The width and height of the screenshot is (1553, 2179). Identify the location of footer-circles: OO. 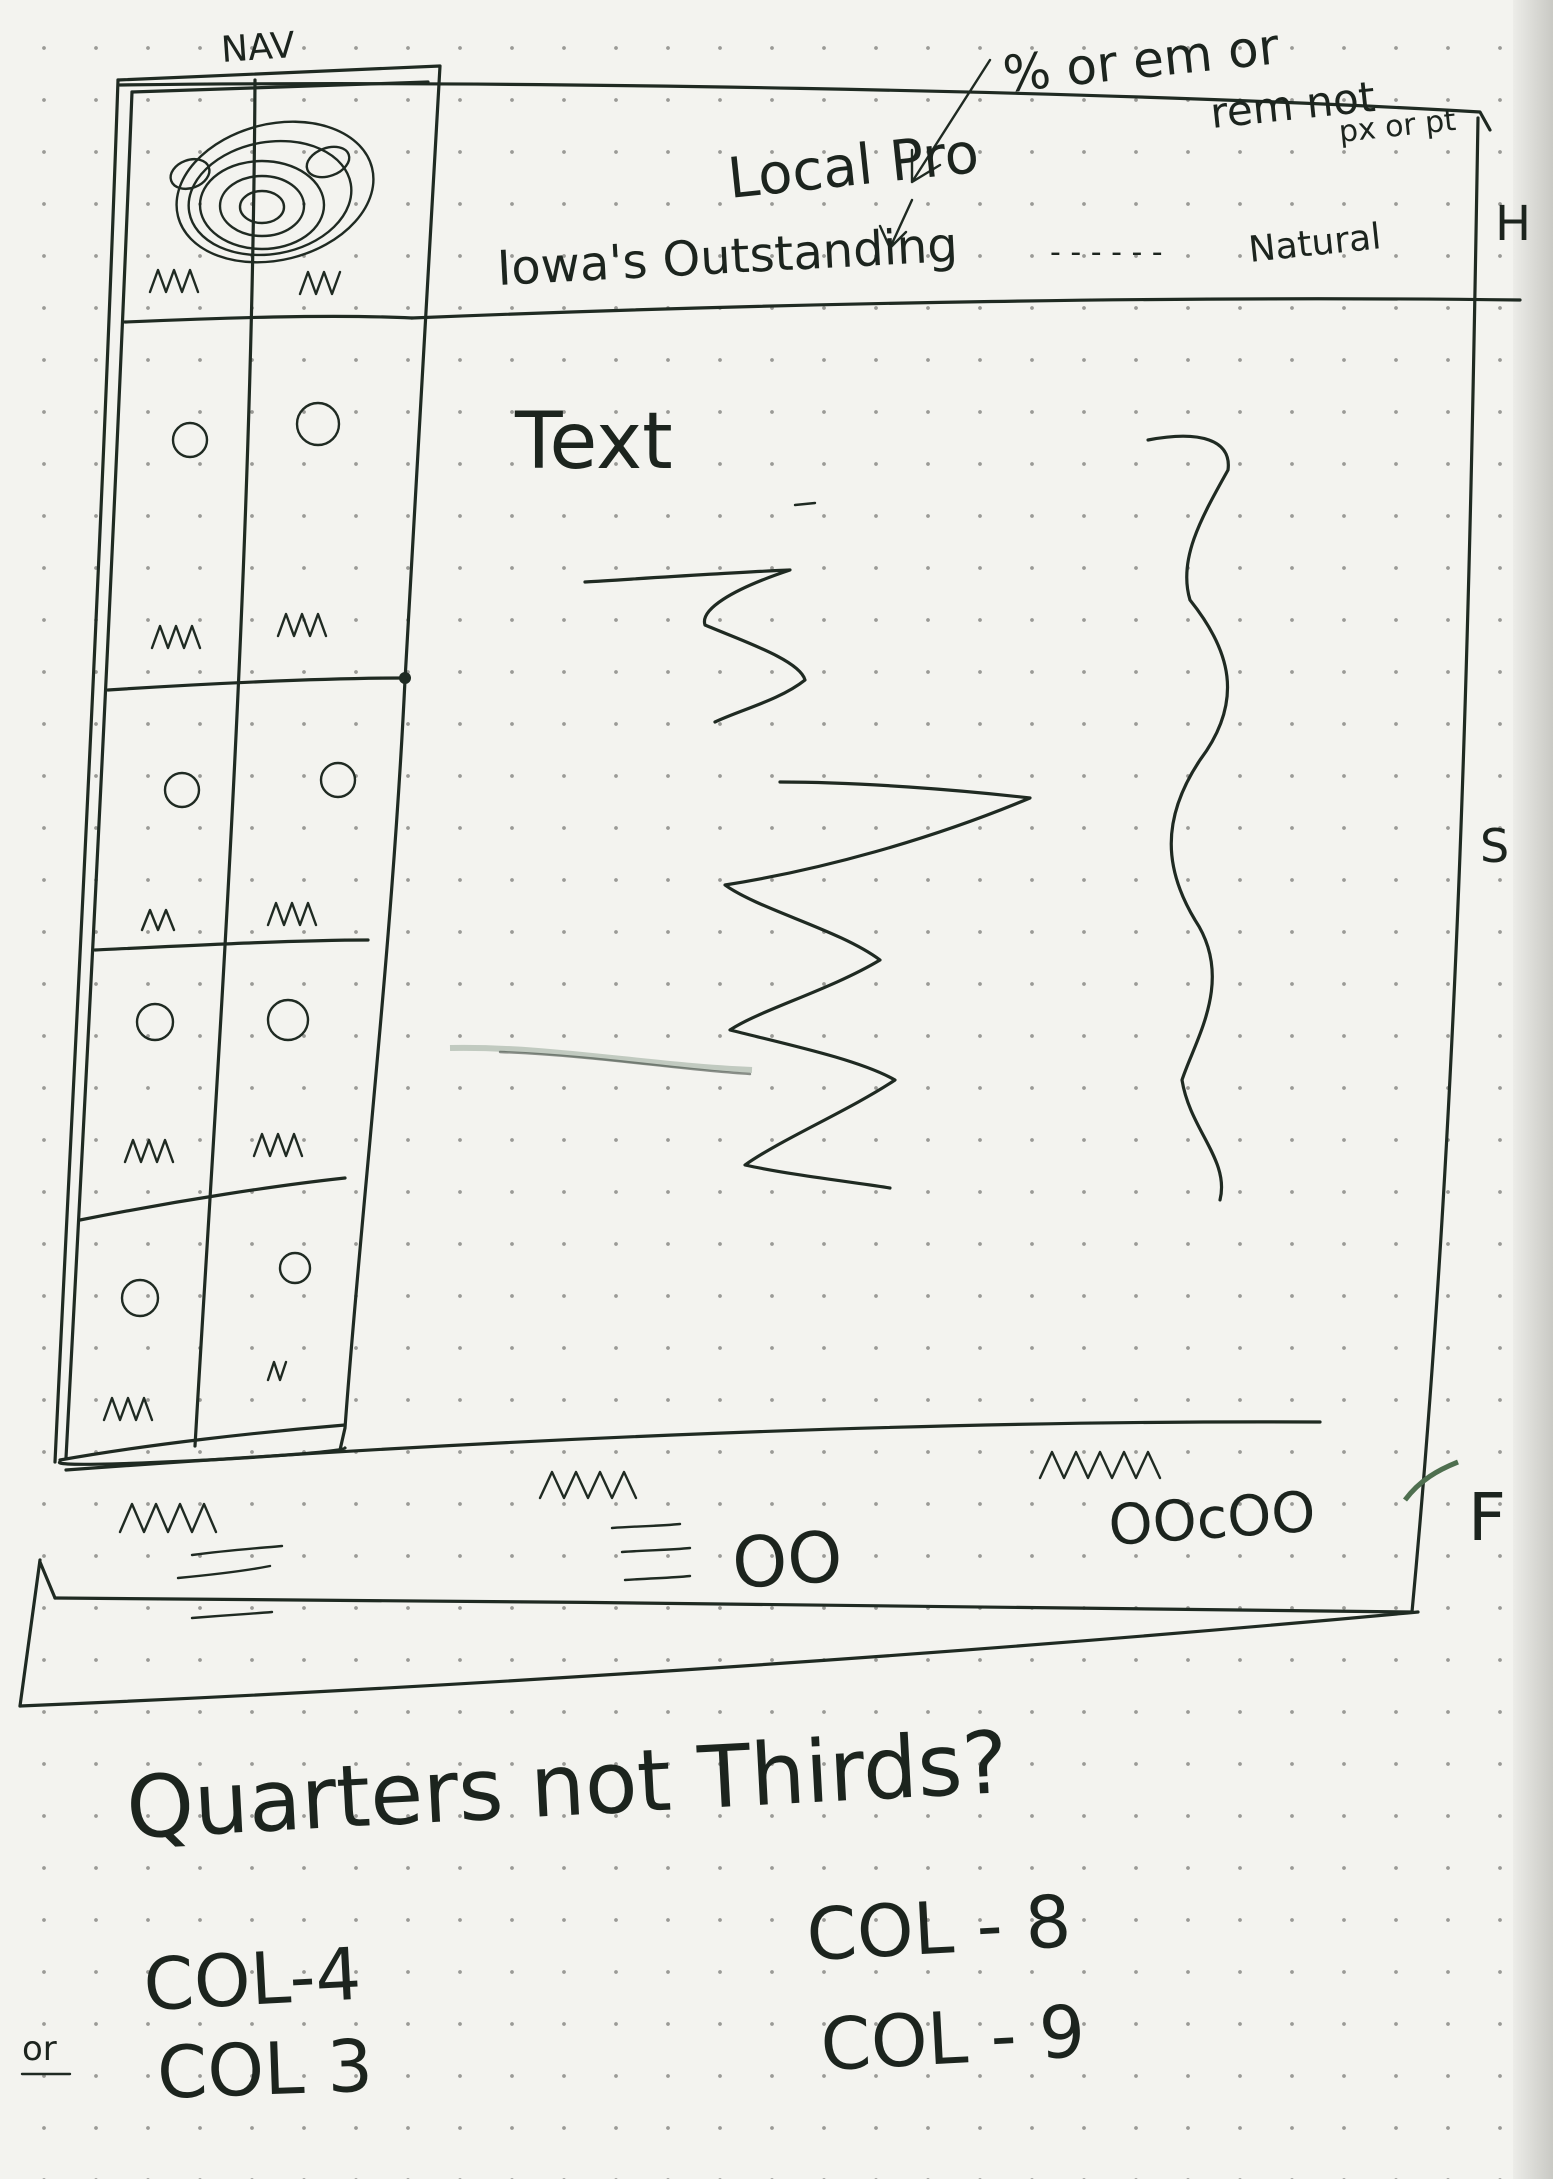
(787, 1559).